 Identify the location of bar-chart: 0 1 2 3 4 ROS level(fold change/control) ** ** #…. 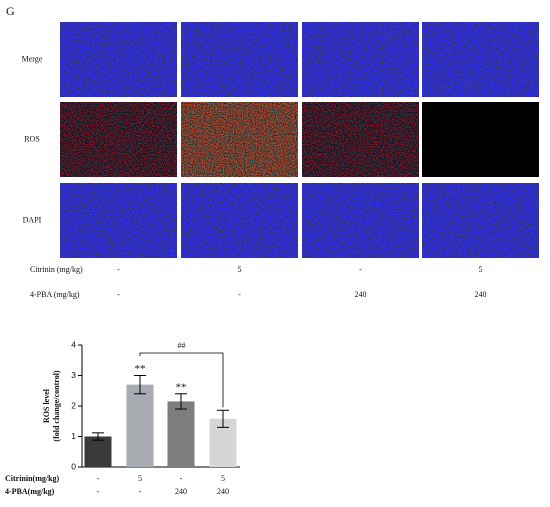
(122, 417).